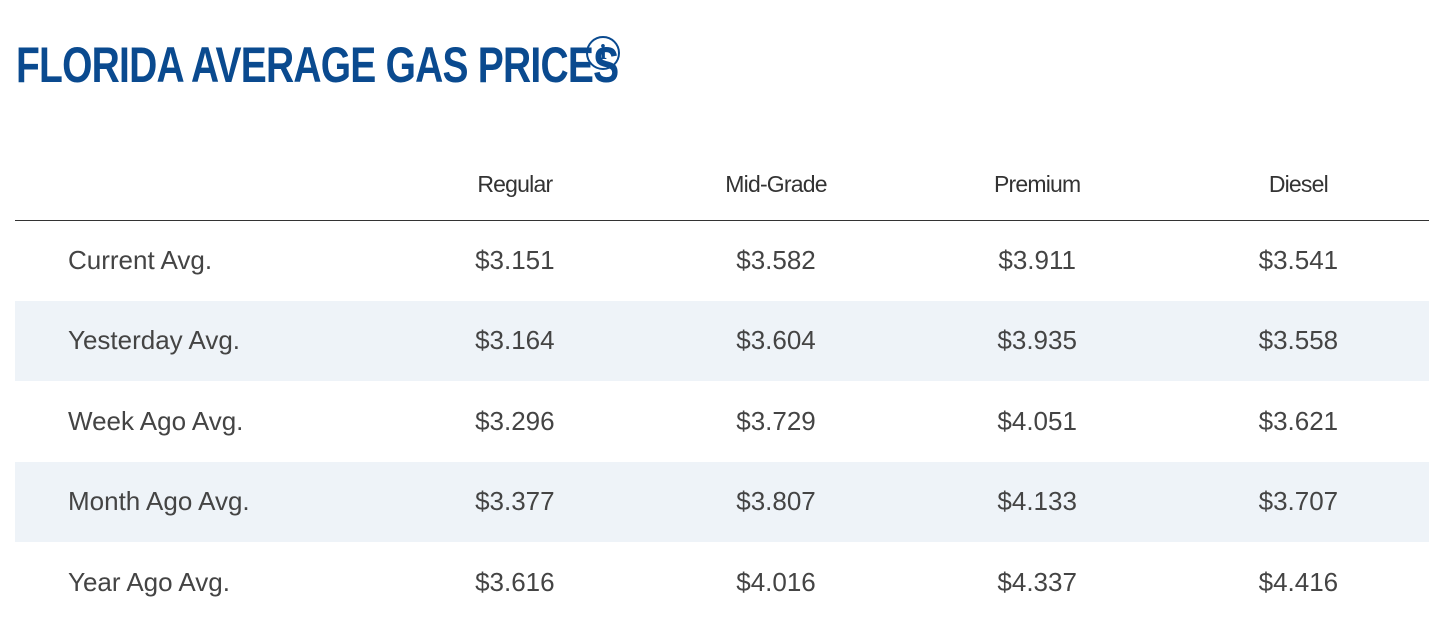  What do you see at coordinates (515, 185) in the screenshot?
I see `header-cell-regular: Regular` at bounding box center [515, 185].